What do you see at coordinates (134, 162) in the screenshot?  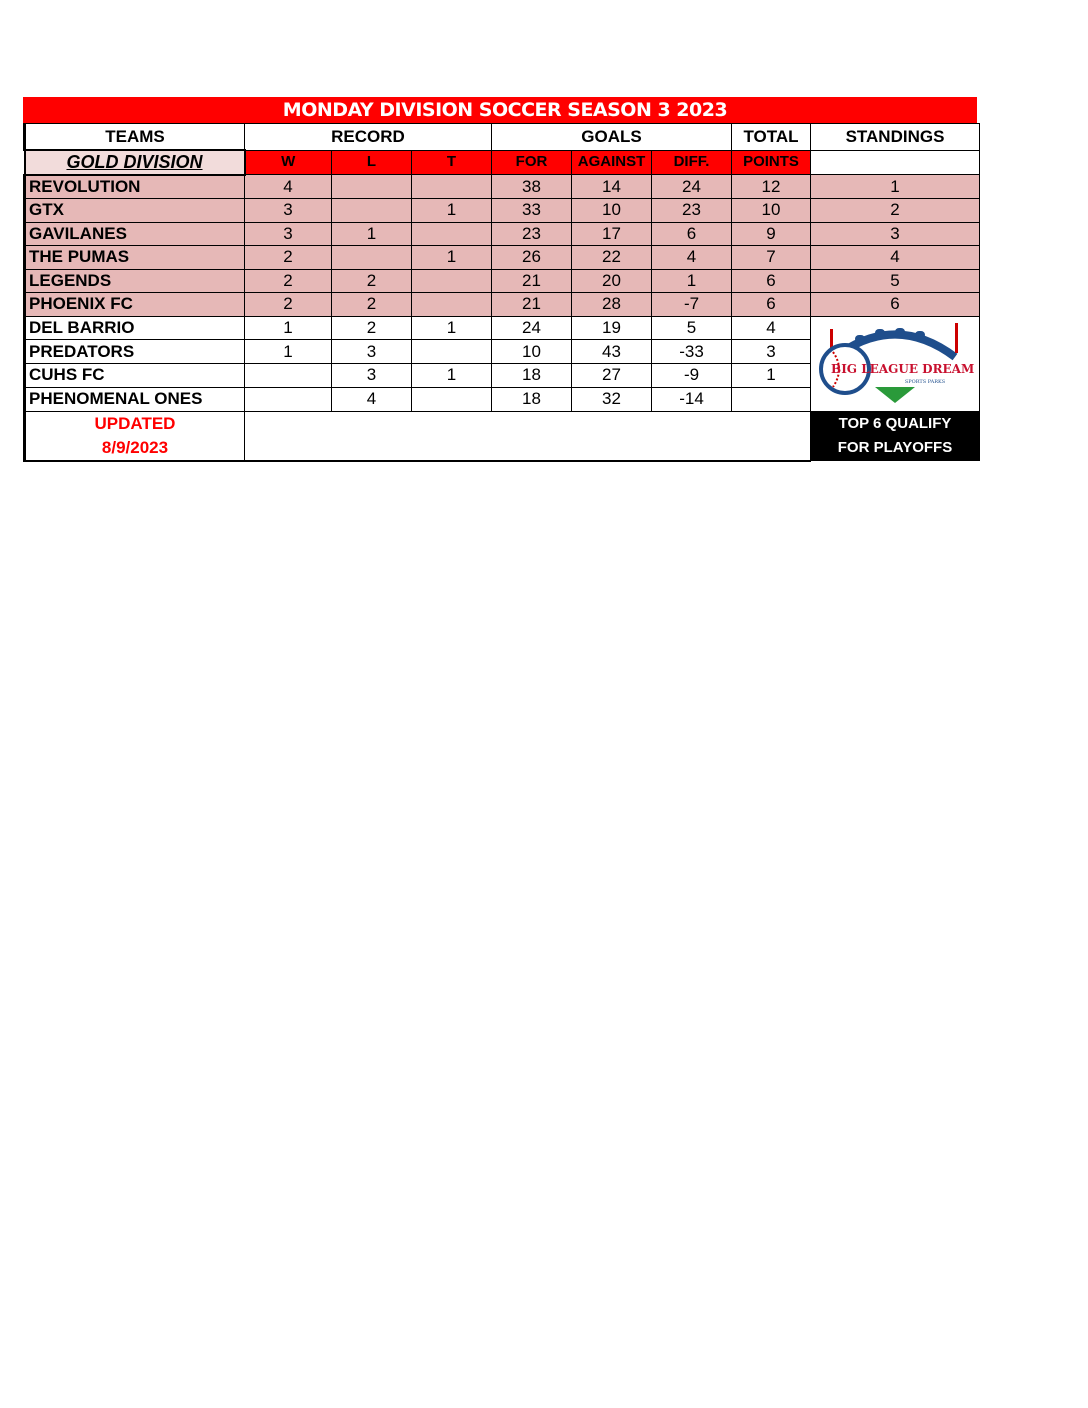 I see `division-label: GOLD DIVISION` at bounding box center [134, 162].